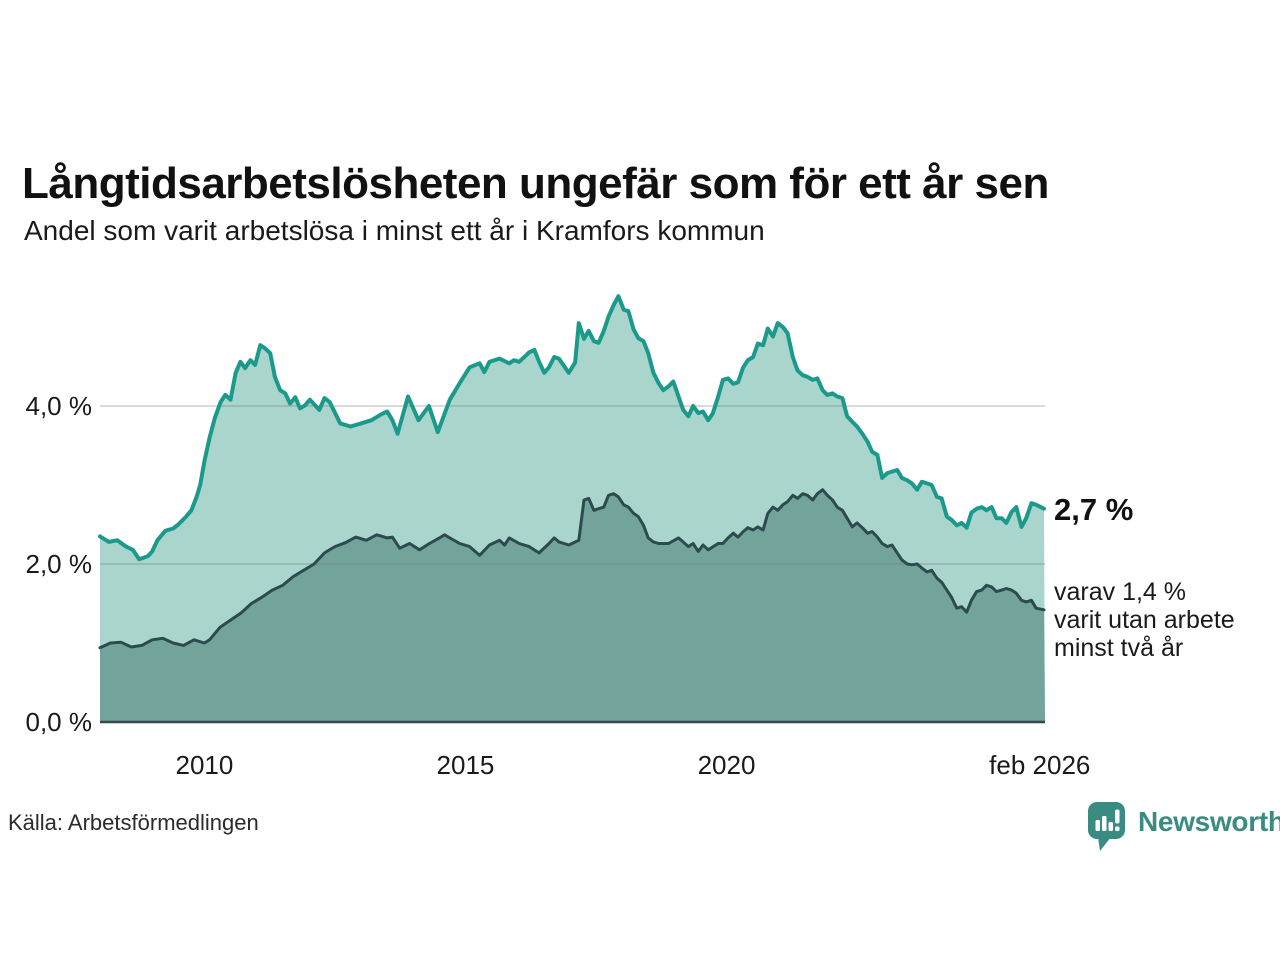 The image size is (1280, 960). What do you see at coordinates (1120, 592) in the screenshot?
I see `end-note-line: varav 1,4 %` at bounding box center [1120, 592].